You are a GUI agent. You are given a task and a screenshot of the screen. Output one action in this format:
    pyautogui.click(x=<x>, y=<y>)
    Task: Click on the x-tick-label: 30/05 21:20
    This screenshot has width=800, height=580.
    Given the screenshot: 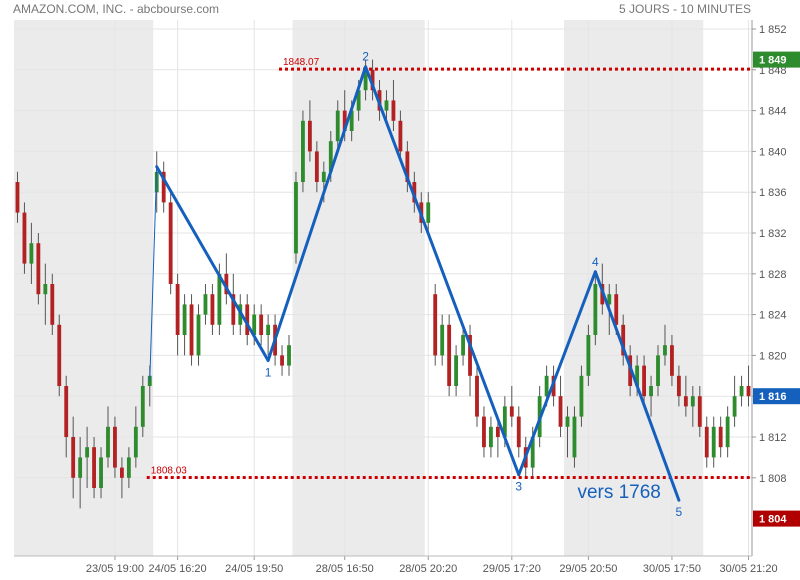 What is the action you would take?
    pyautogui.click(x=748, y=569)
    